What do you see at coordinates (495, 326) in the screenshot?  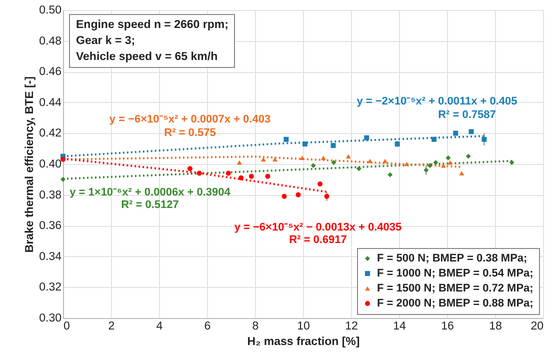 I see `x-tick-label: 18` at bounding box center [495, 326].